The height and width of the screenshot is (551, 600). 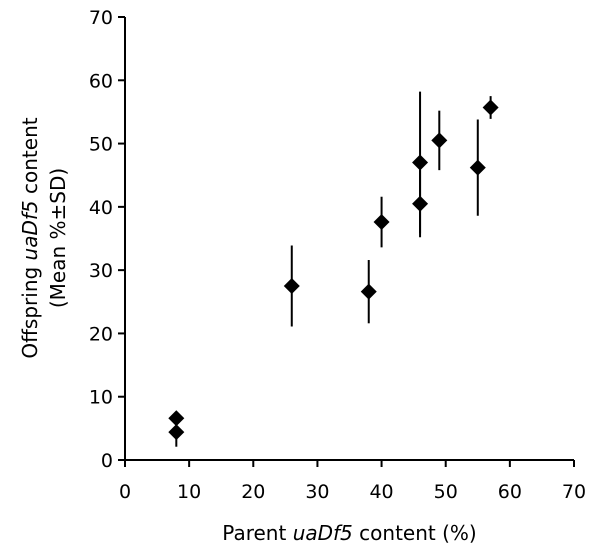 What do you see at coordinates (574, 492) in the screenshot?
I see `x-tick-label: 70` at bounding box center [574, 492].